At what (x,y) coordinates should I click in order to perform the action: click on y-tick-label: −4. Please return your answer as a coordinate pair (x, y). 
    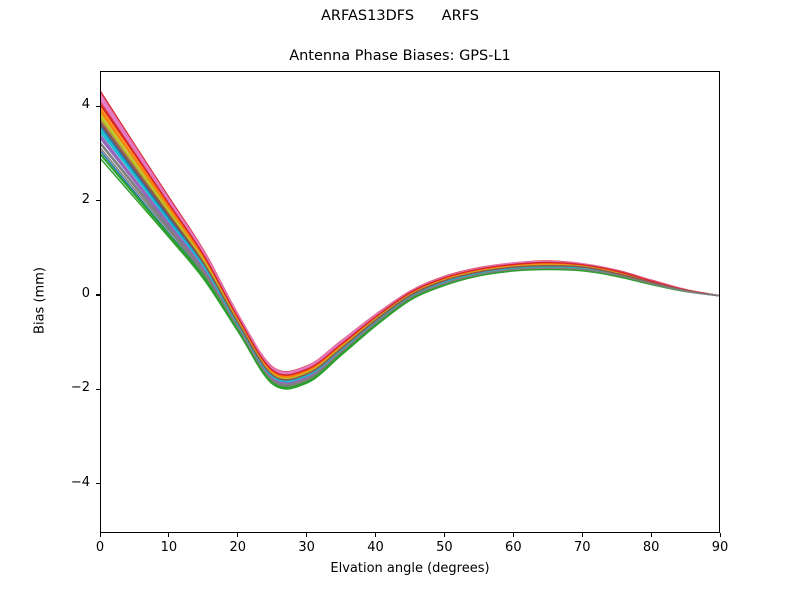
    Looking at the image, I should click on (80, 482).